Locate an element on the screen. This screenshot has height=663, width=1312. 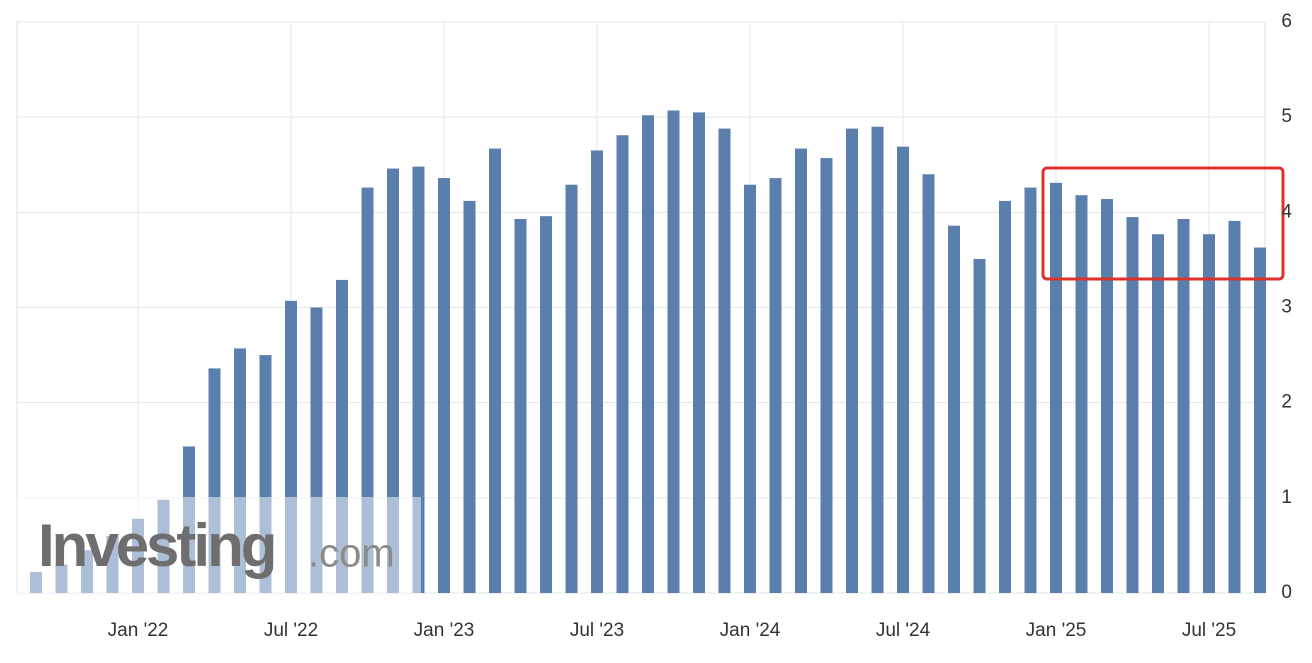
y-tick-label: 1 is located at coordinates (1286, 497).